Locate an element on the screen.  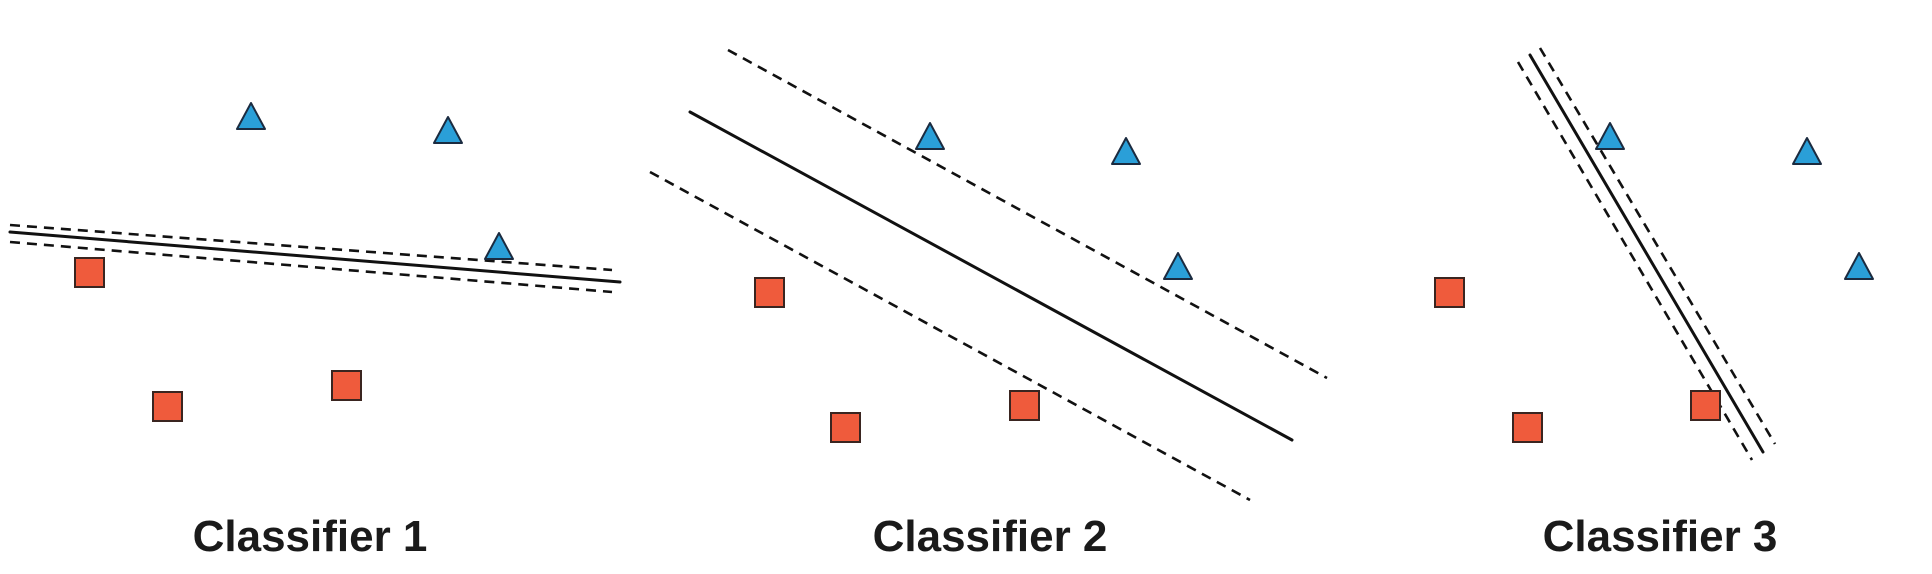
margin-line-upper is located at coordinates (1657, 246).